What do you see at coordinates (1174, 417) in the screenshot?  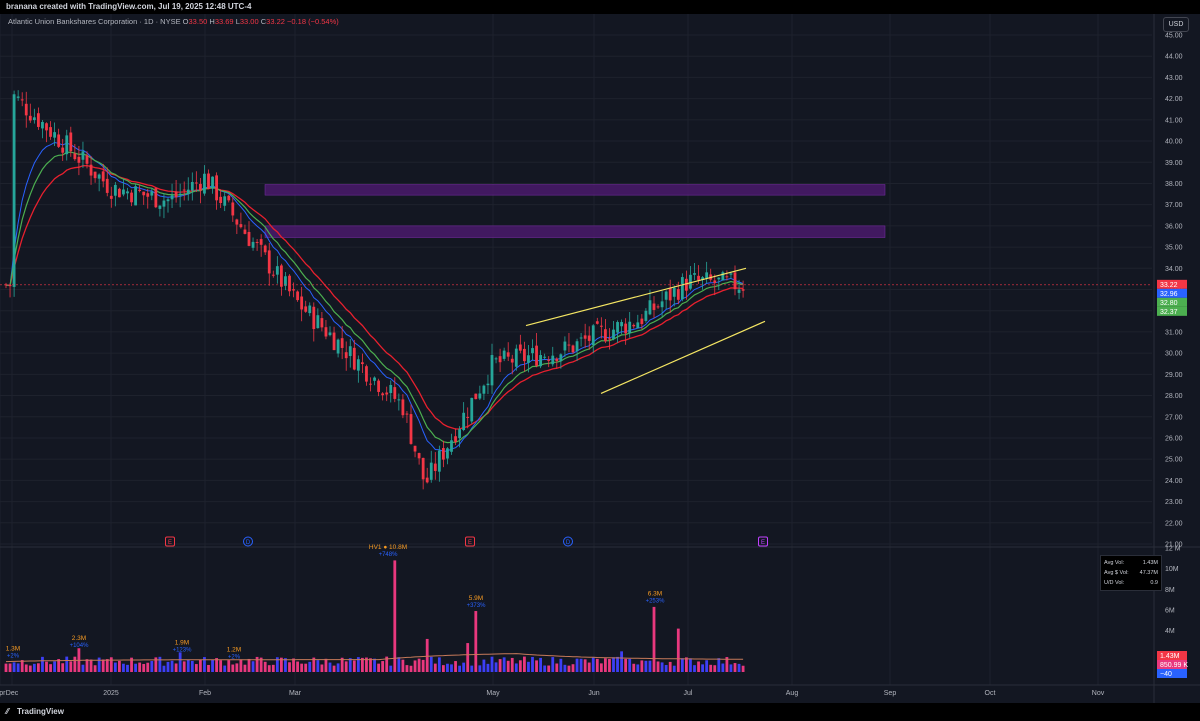 I see `price-tick-label: 27.00` at bounding box center [1174, 417].